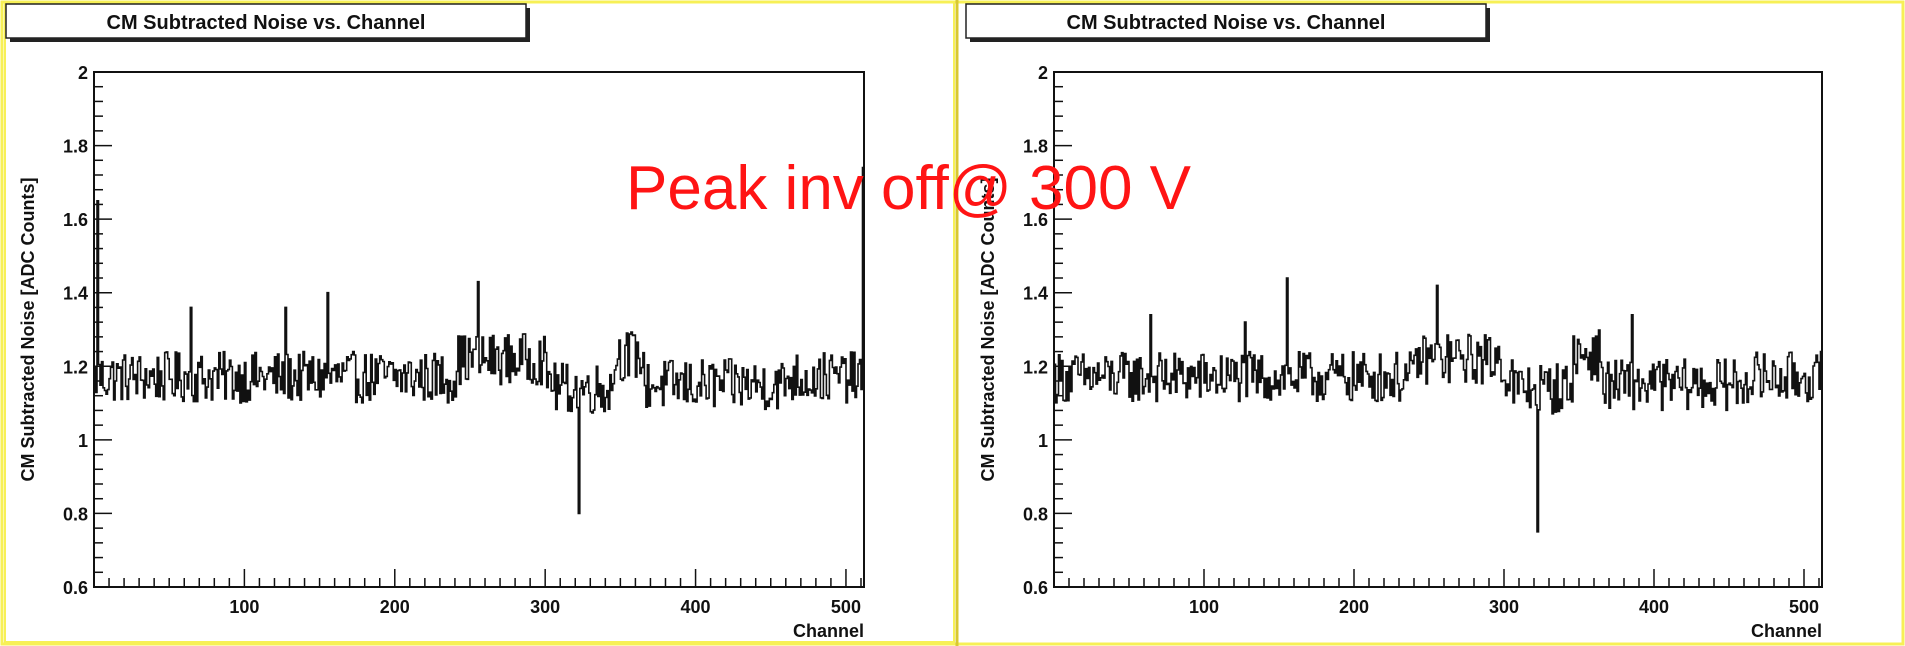 The height and width of the screenshot is (646, 1905). What do you see at coordinates (909, 188) in the screenshot?
I see `annotation-text: Peak inv off@ 300 V` at bounding box center [909, 188].